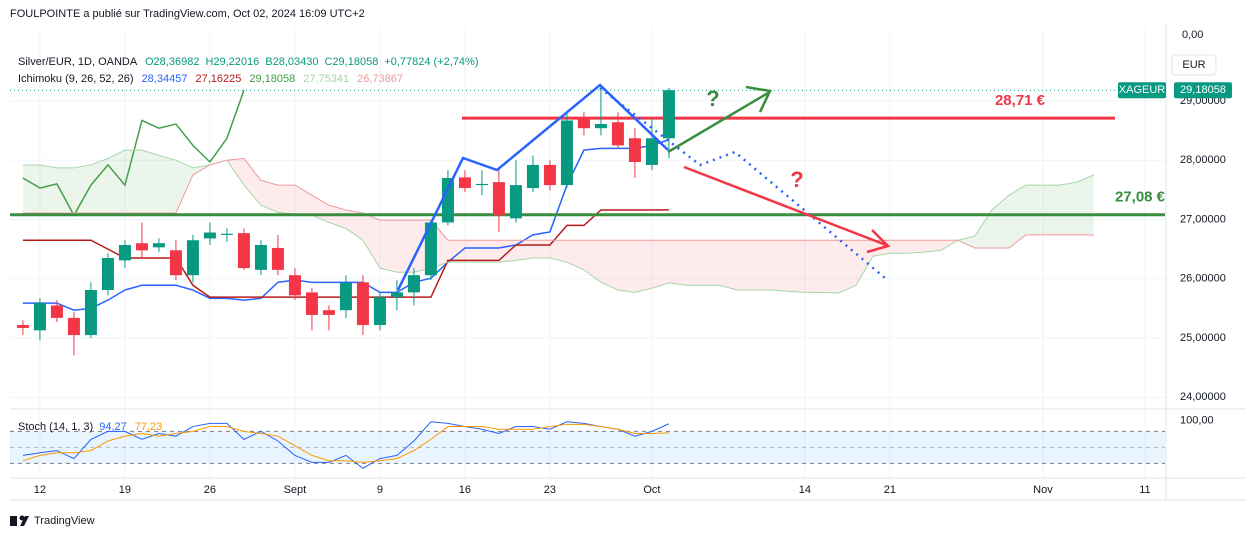 The width and height of the screenshot is (1246, 539). I want to click on level-label: 27,08 €, so click(1140, 197).